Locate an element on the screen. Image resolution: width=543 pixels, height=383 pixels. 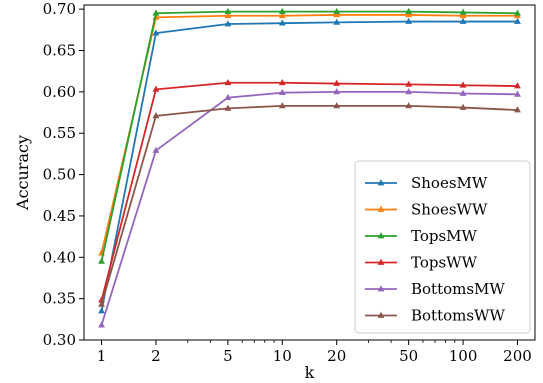
legend-entry: TopsWW is located at coordinates (421, 263).